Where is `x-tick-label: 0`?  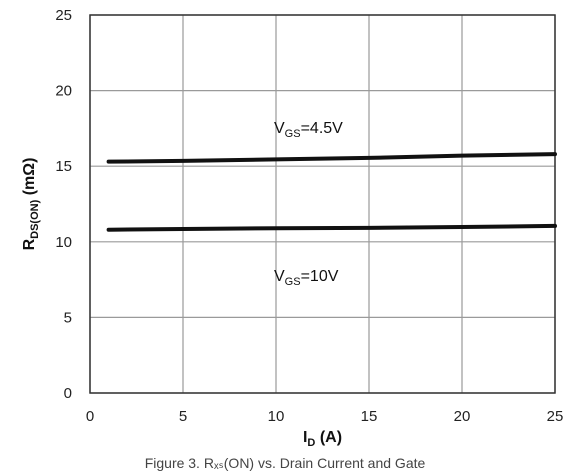
x-tick-label: 0 is located at coordinates (90, 416).